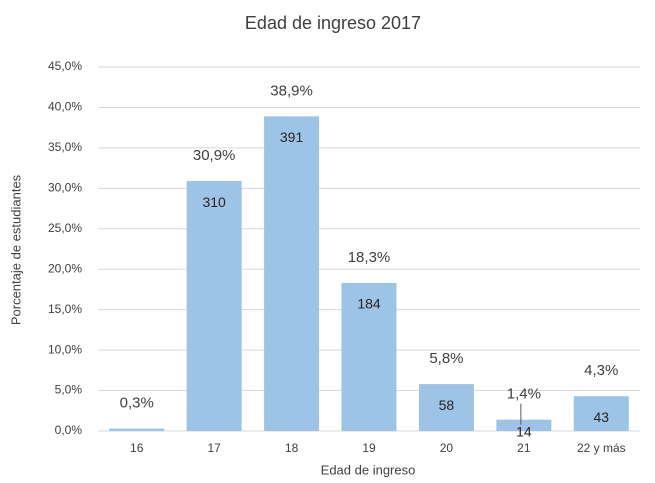  What do you see at coordinates (137, 403) in the screenshot?
I see `value-label: 0,3%` at bounding box center [137, 403].